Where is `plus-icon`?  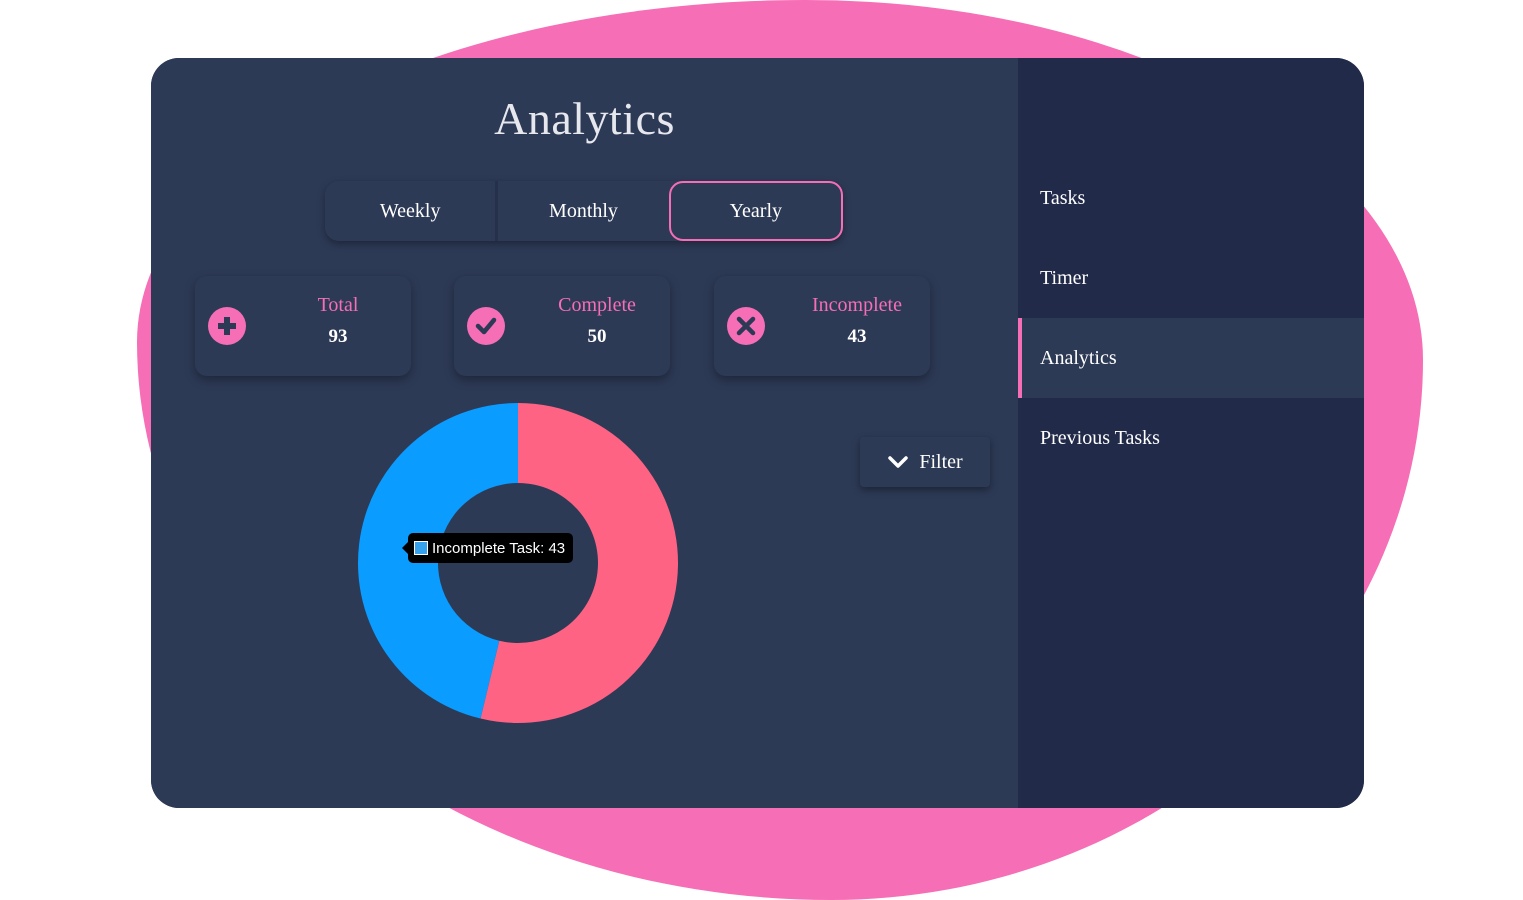 plus-icon is located at coordinates (227, 326).